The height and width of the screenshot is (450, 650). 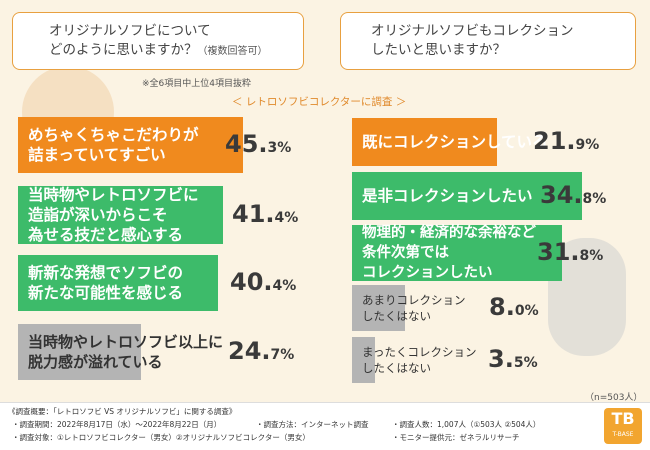 I want to click on bar-label-2-4-2: したくはない, so click(x=396, y=316).